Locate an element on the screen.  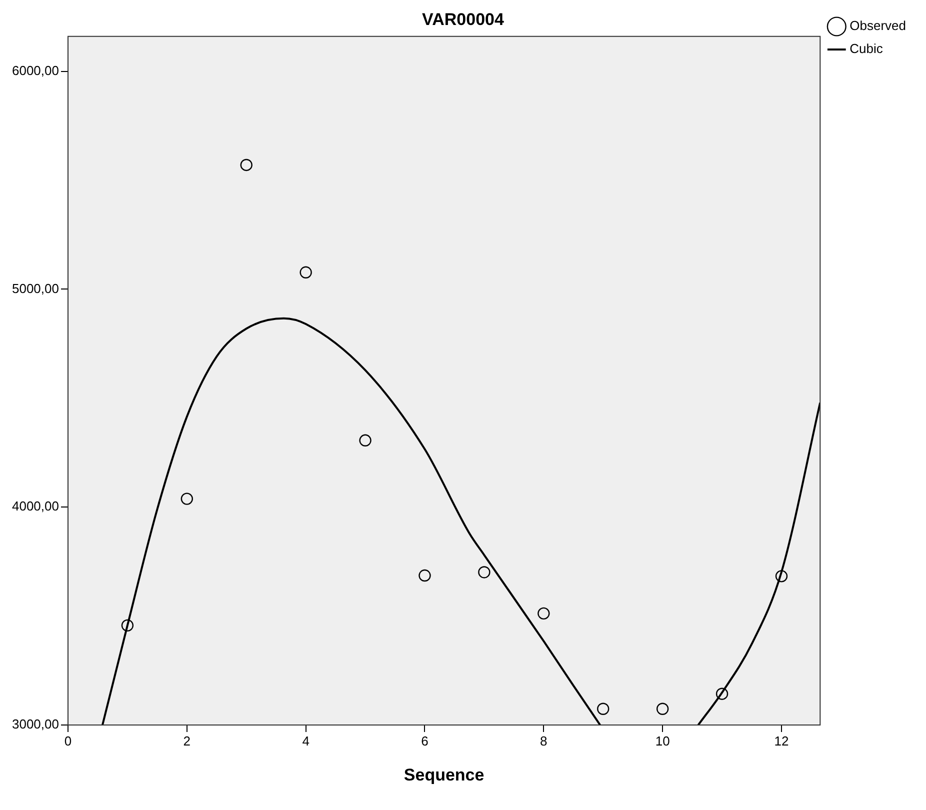
x-tick-label: 6 is located at coordinates (424, 740).